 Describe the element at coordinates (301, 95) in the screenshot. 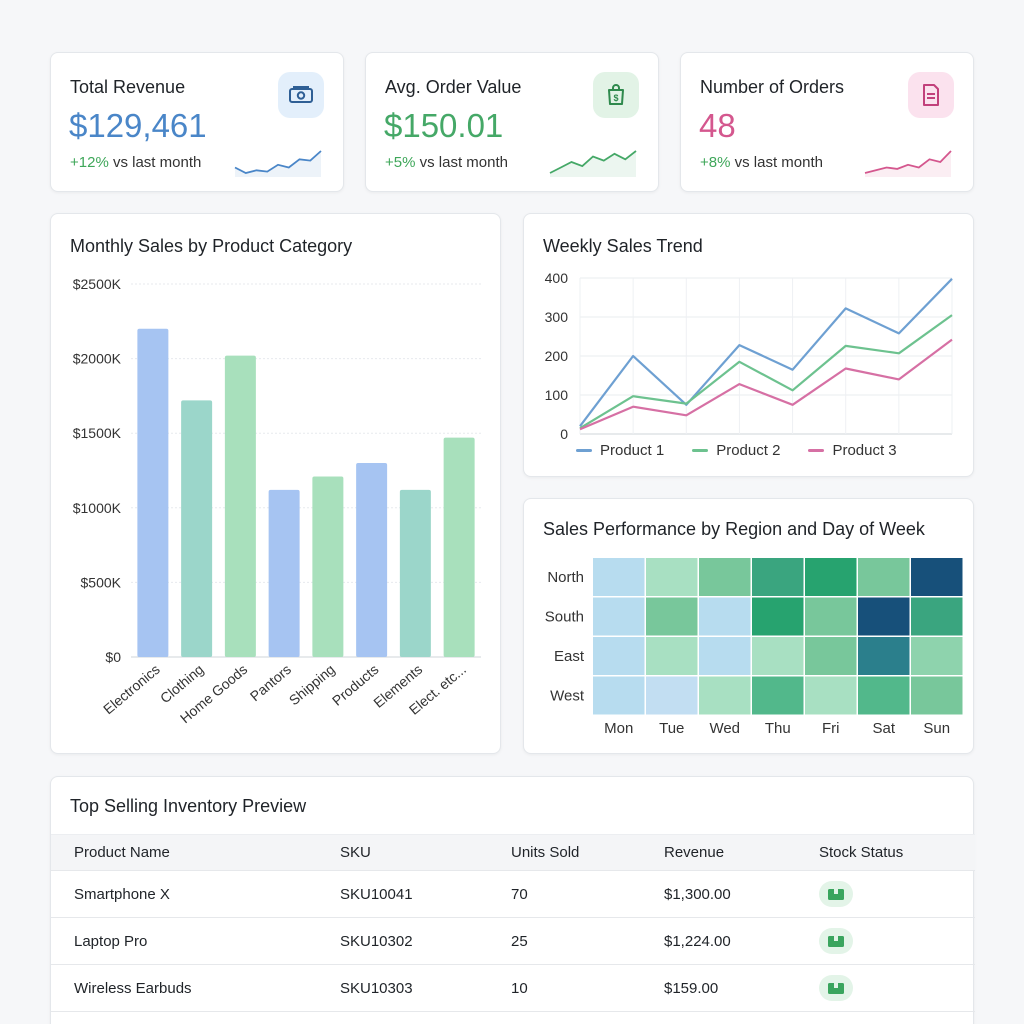

I see `cash-icon` at that location.